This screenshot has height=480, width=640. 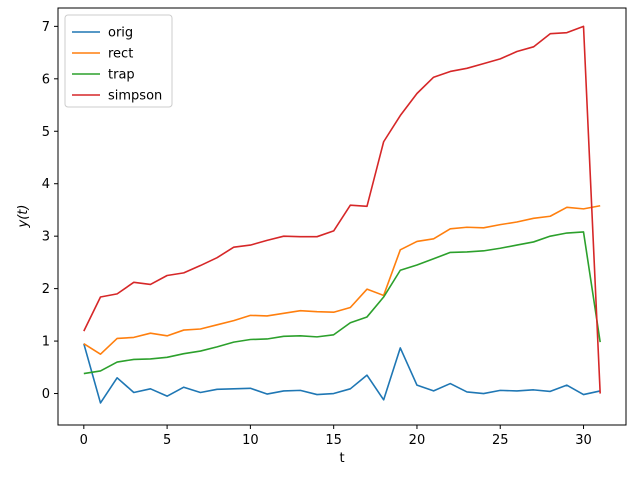 What do you see at coordinates (23, 217) in the screenshot?
I see `y-axis-label: y(t)` at bounding box center [23, 217].